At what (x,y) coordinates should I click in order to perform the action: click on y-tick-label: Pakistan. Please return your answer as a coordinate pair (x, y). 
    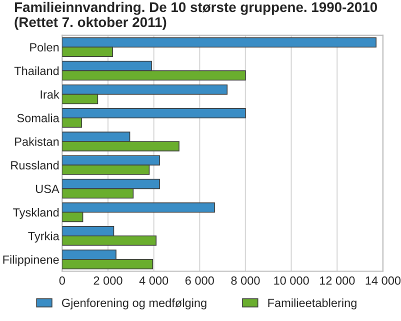
    Looking at the image, I should click on (37, 141).